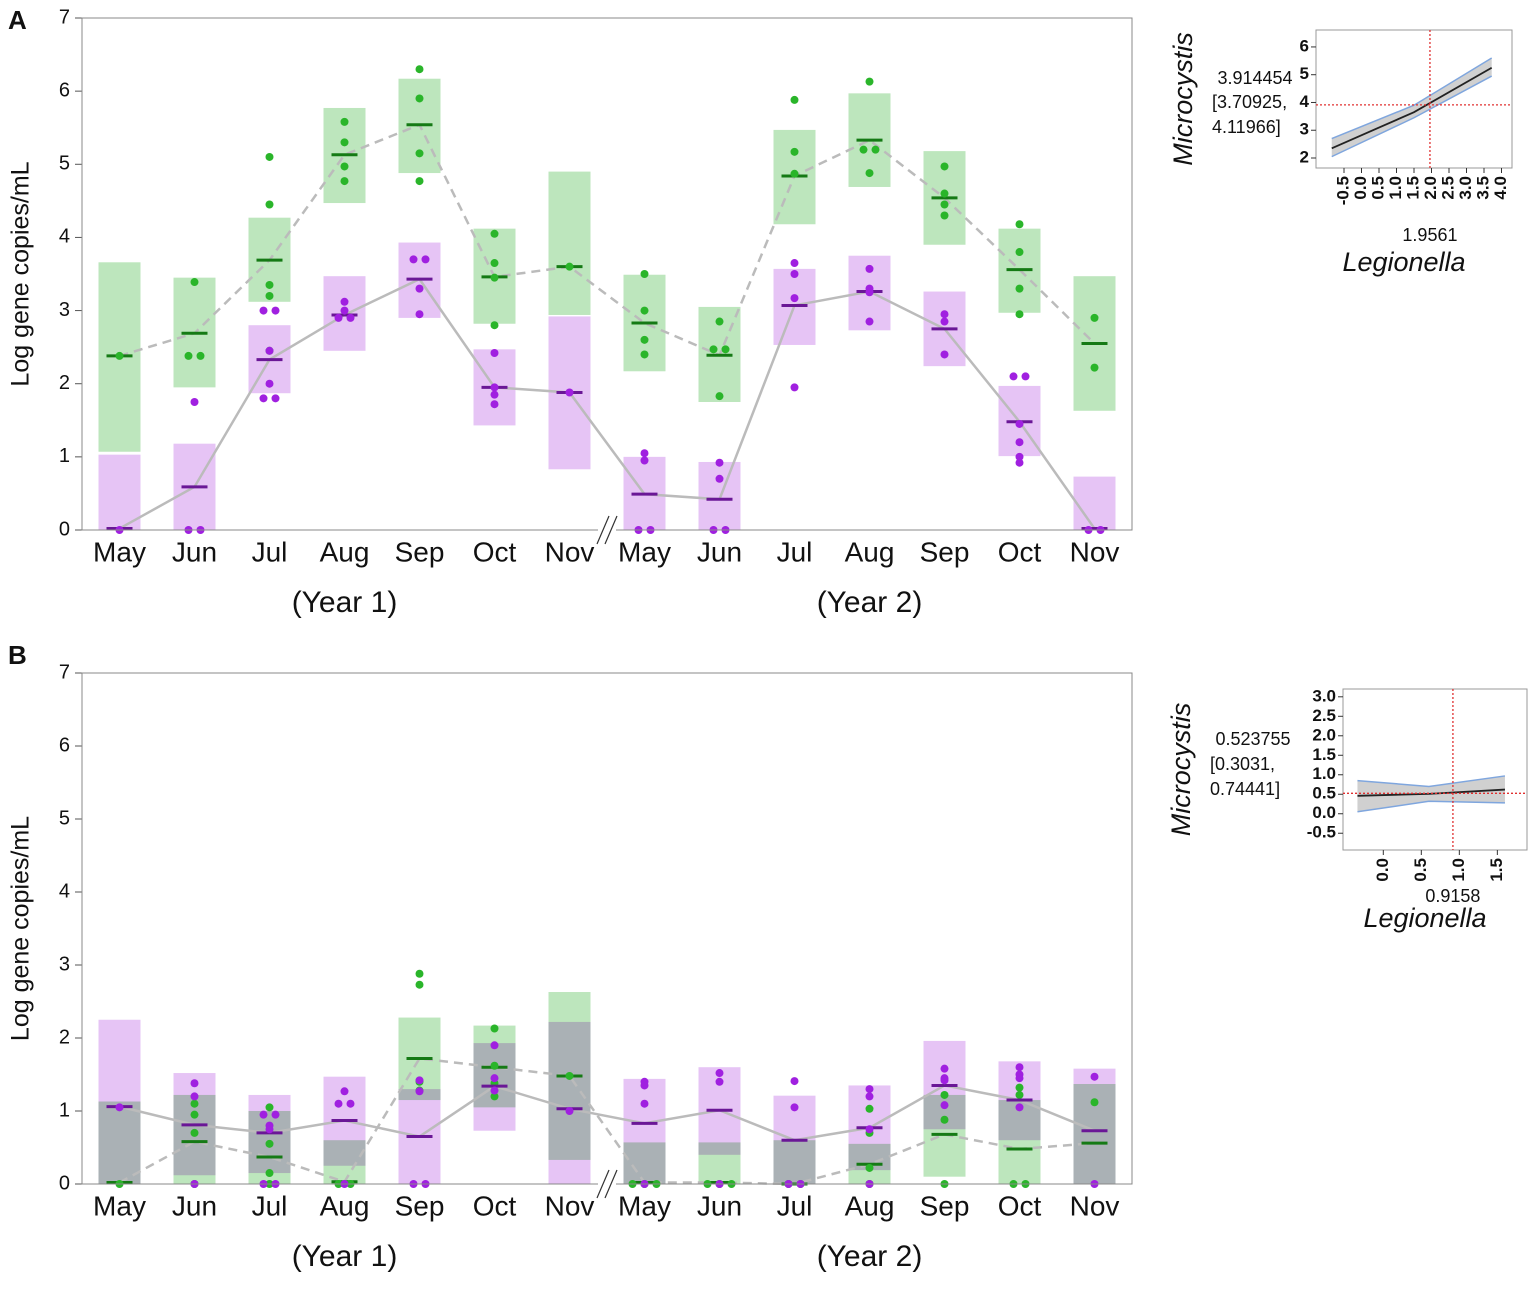 This screenshot has width=1535, height=1289. I want to click on group-label: (Year 1), so click(345, 1256).